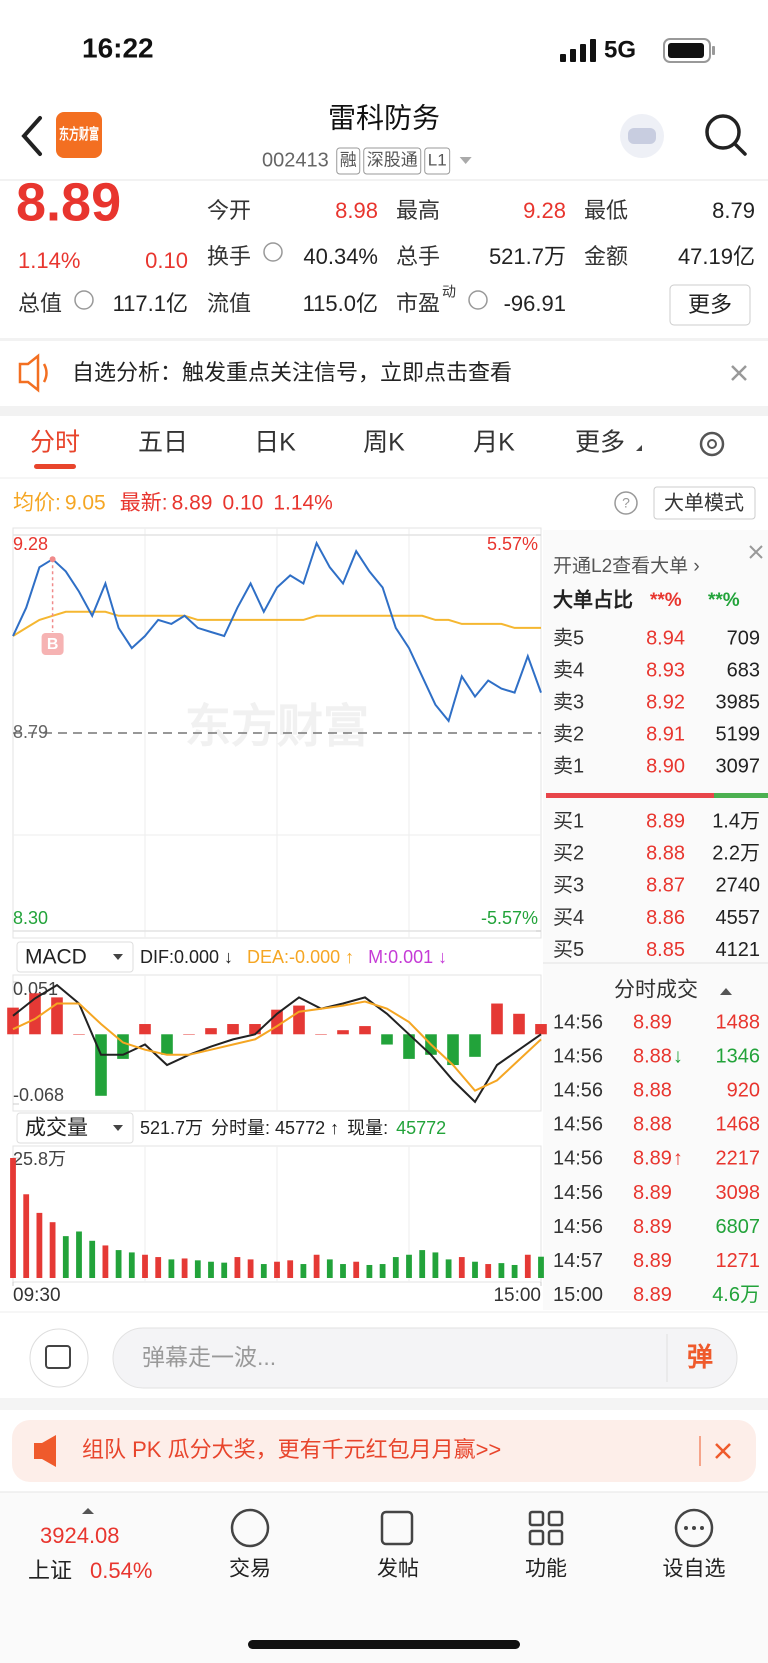  What do you see at coordinates (31, 136) in the screenshot?
I see `back-button` at bounding box center [31, 136].